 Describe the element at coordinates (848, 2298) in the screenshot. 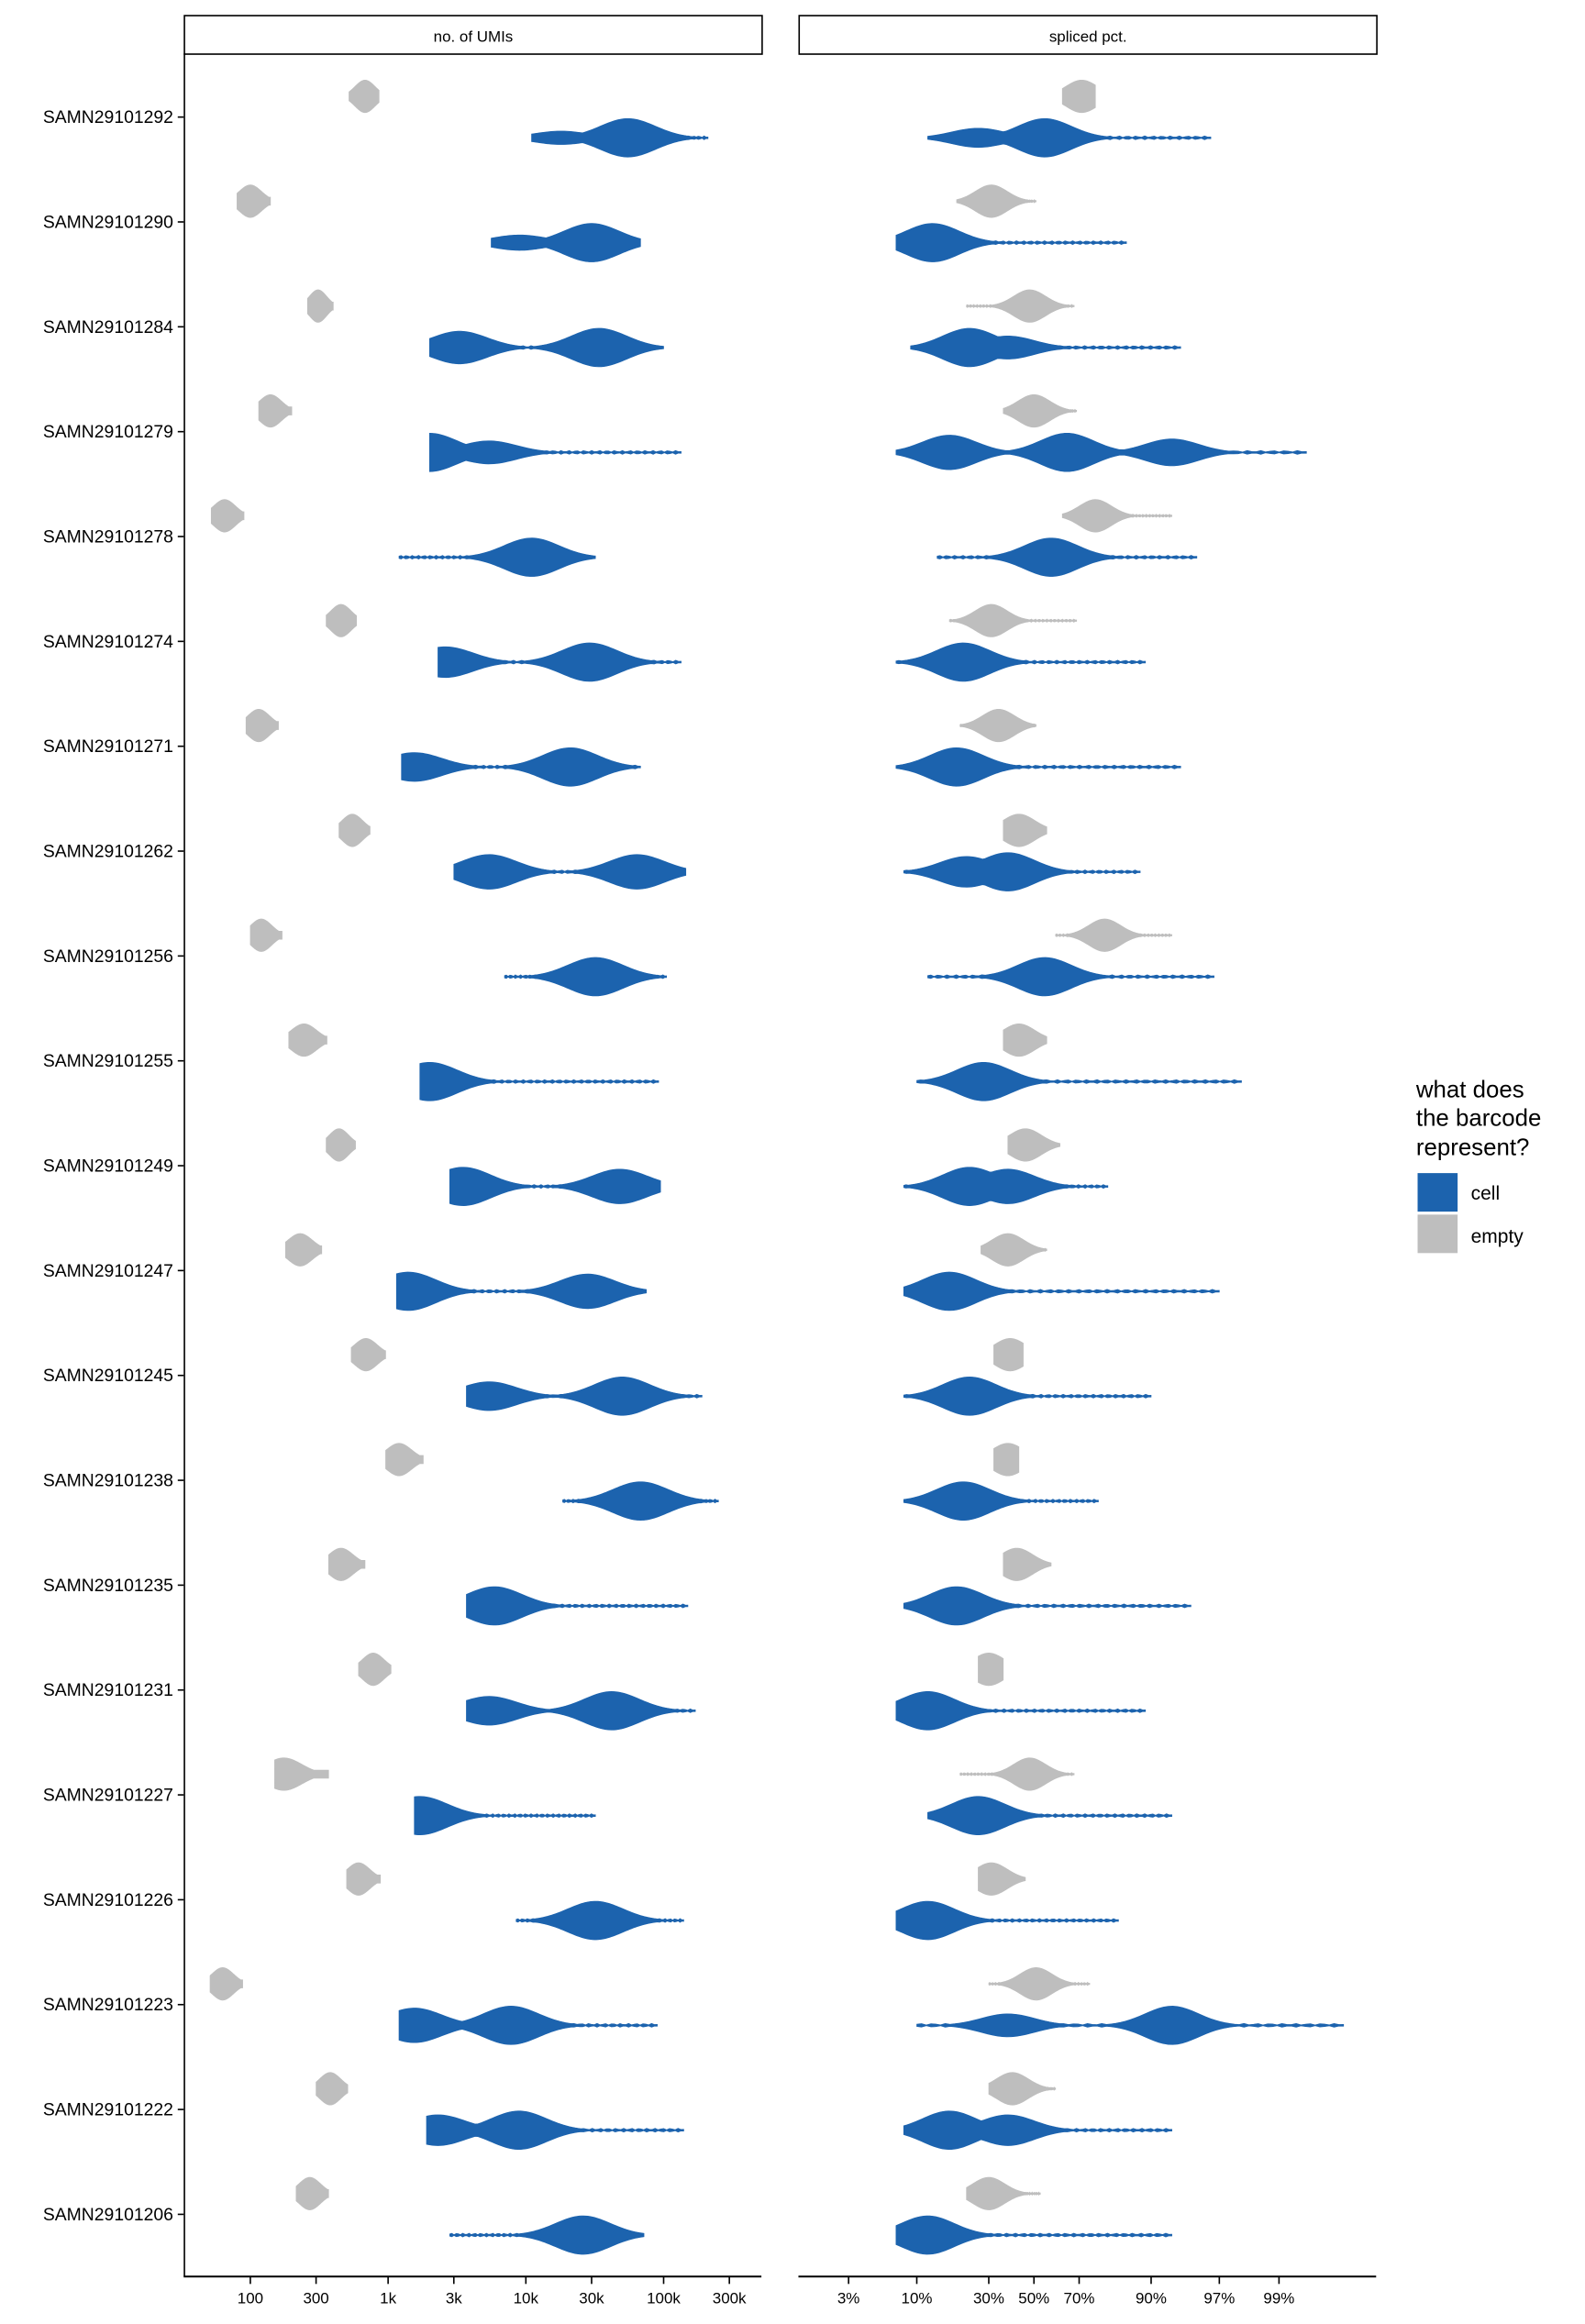

I see `x-tick-label-spliced-pct: 3%` at that location.